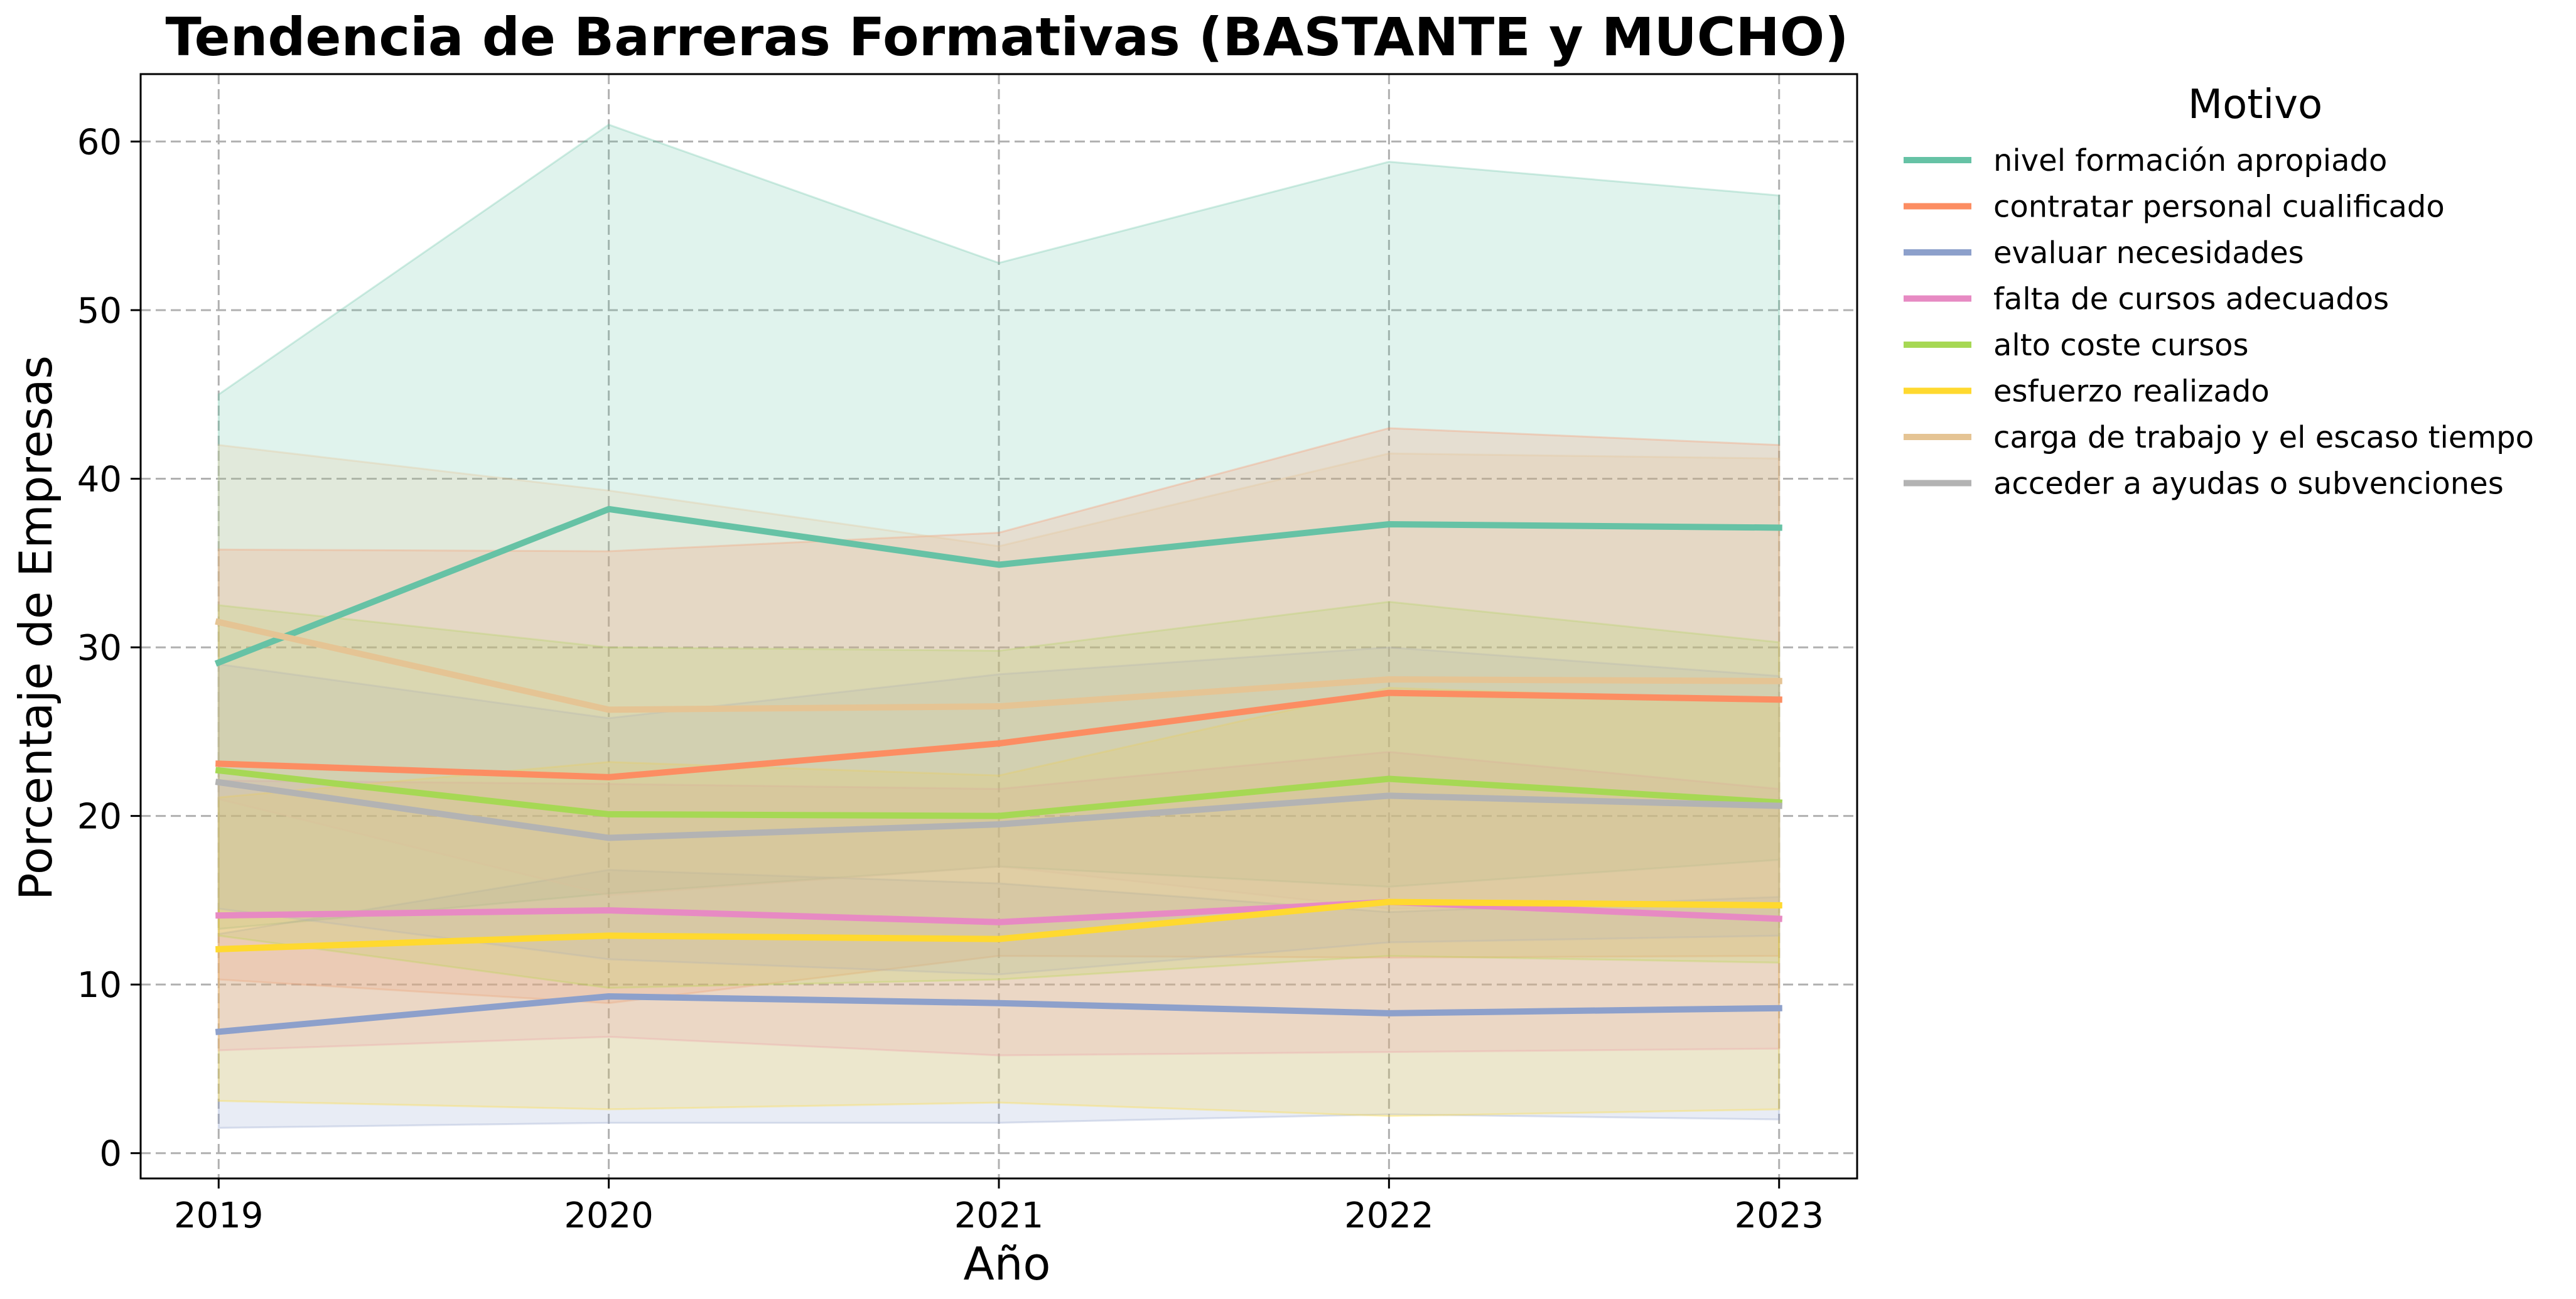 The width and height of the screenshot is (2576, 1299). I want to click on x-tick-label: 2022, so click(1389, 1215).